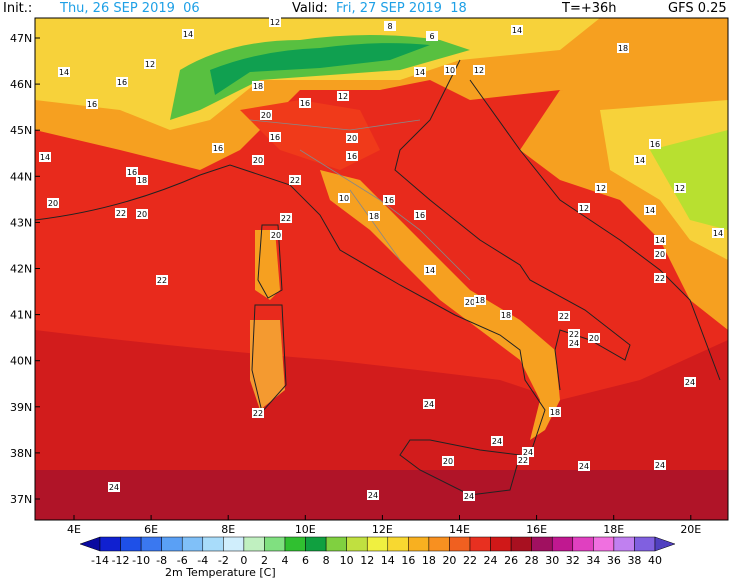 The height and width of the screenshot is (584, 751). Describe the element at coordinates (573, 560) in the screenshot. I see `colorbar-label: 32` at that location.